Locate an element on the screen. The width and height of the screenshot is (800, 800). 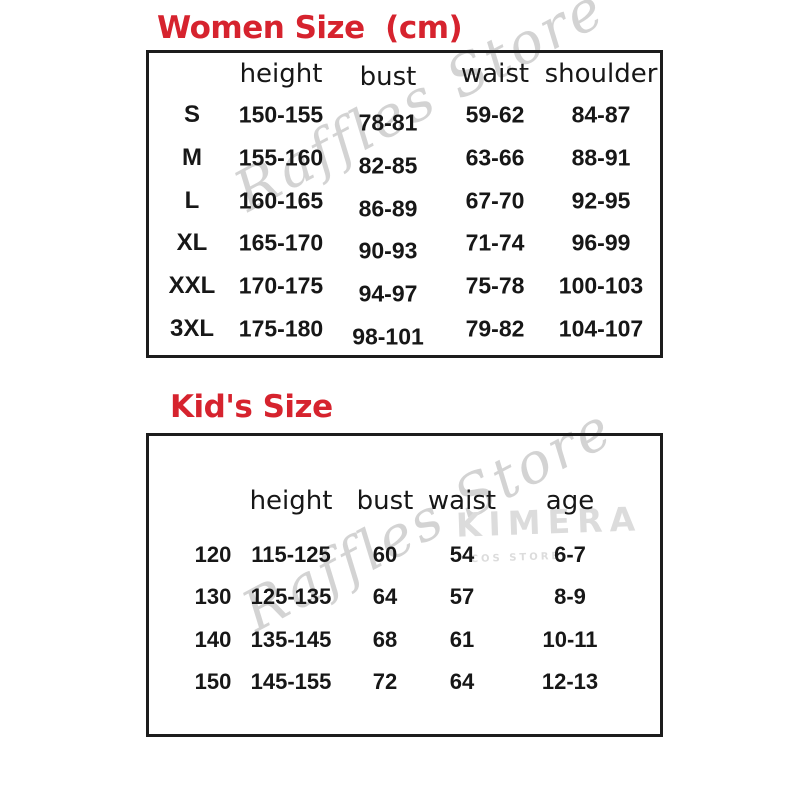
column-header: shoulder is located at coordinates (601, 74).